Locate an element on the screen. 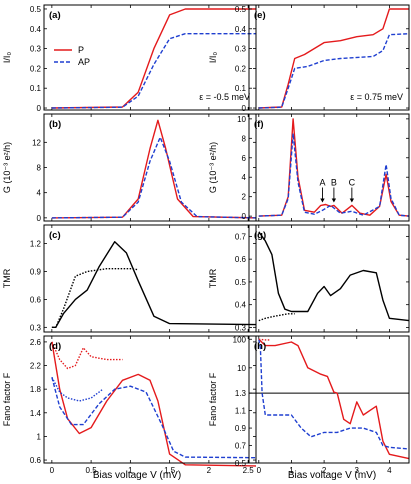 The image size is (411, 484). y-tick-label: 1 is located at coordinates (39, 436).